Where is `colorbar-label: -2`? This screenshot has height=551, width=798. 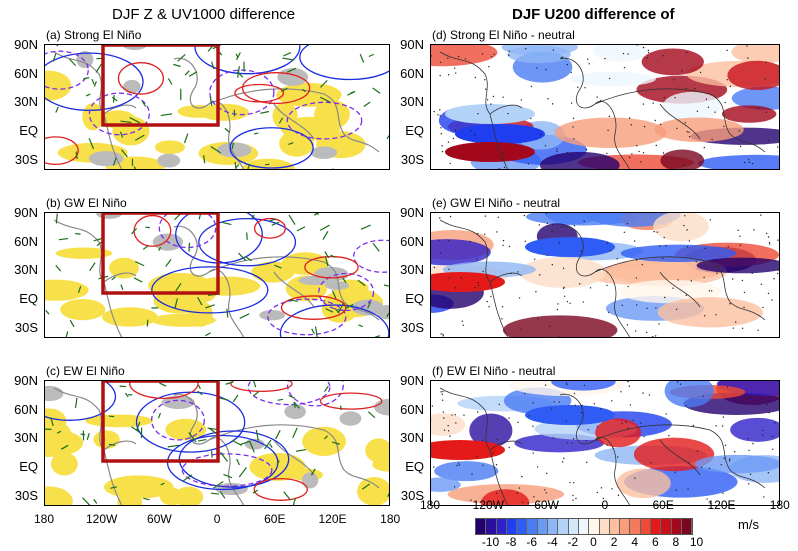
colorbar-label: -2 is located at coordinates (573, 542).